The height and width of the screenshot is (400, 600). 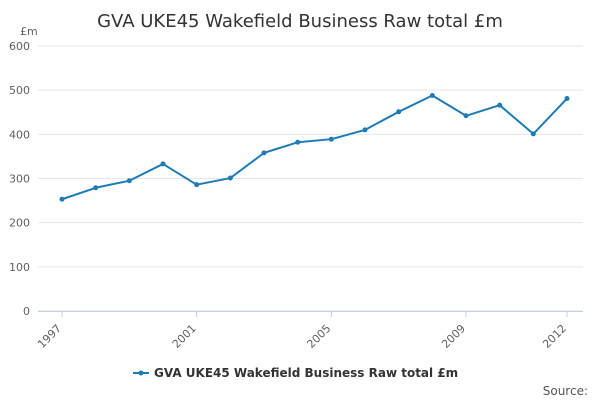 I want to click on x-tick-label: 2001, so click(x=184, y=336).